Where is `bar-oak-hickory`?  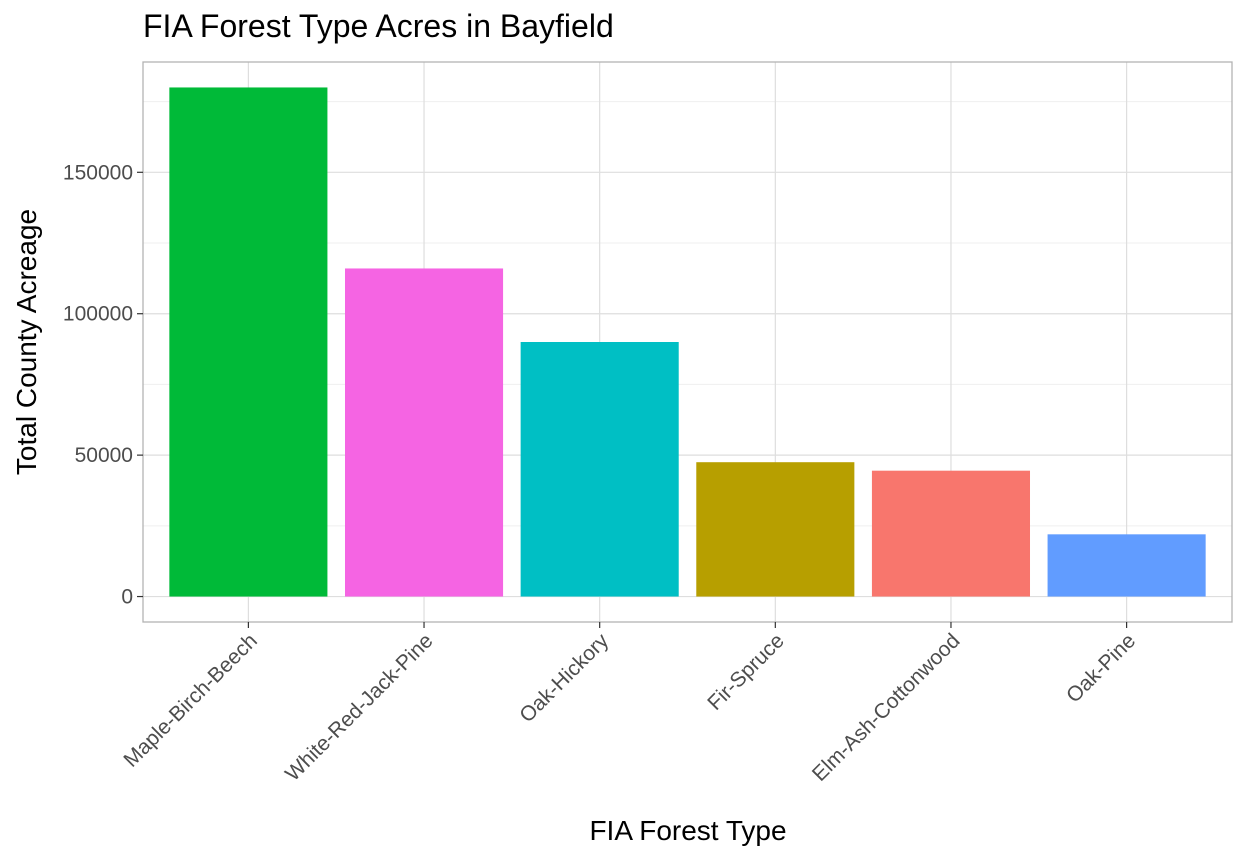 bar-oak-hickory is located at coordinates (599, 469).